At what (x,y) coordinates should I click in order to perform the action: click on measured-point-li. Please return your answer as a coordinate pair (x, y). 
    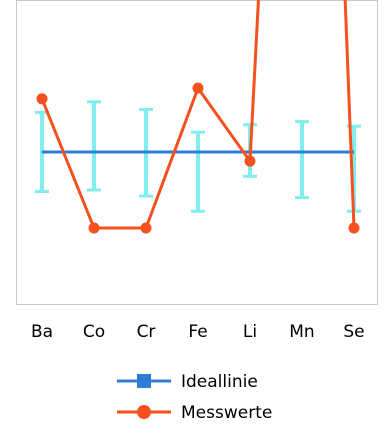
    Looking at the image, I should click on (250, 161).